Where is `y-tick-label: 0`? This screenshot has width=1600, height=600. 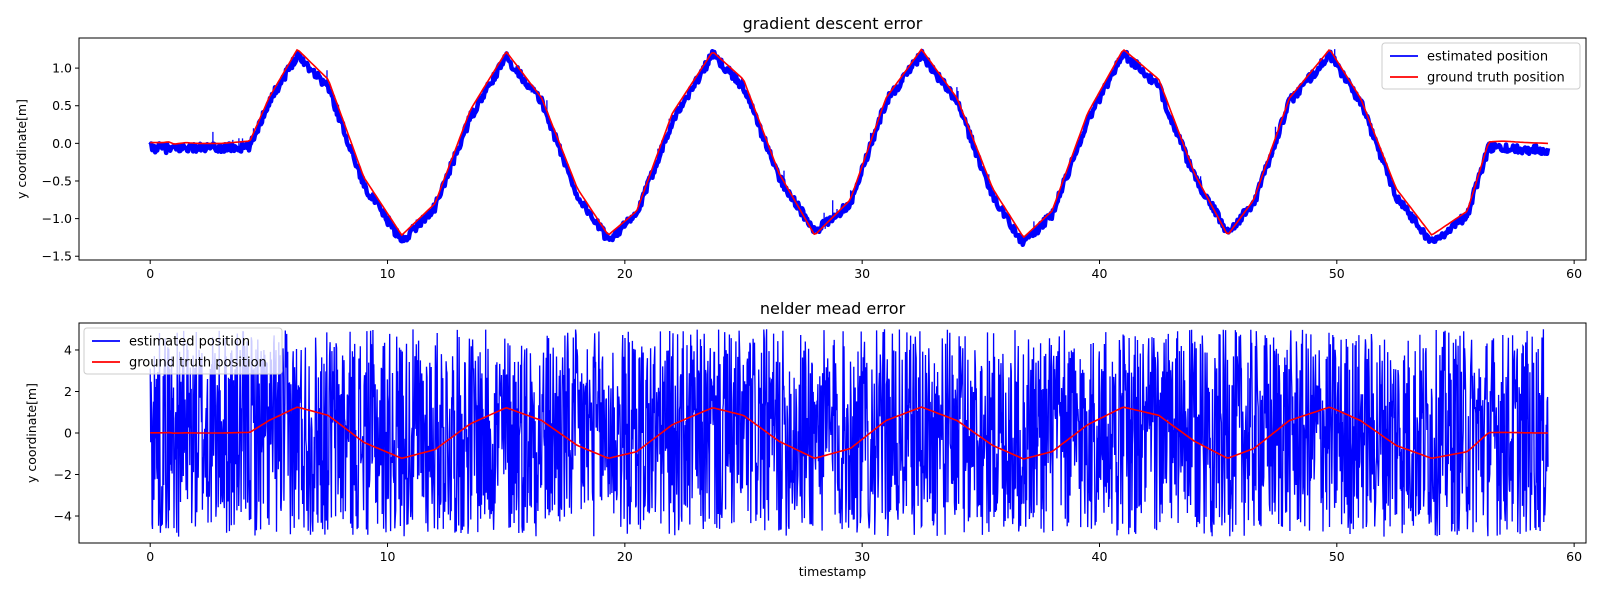
y-tick-label: 0 is located at coordinates (68, 433).